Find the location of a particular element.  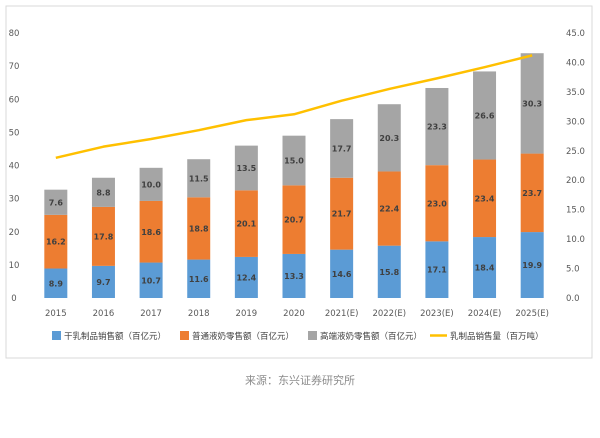

bar-value-label: 11.6 is located at coordinates (199, 279).